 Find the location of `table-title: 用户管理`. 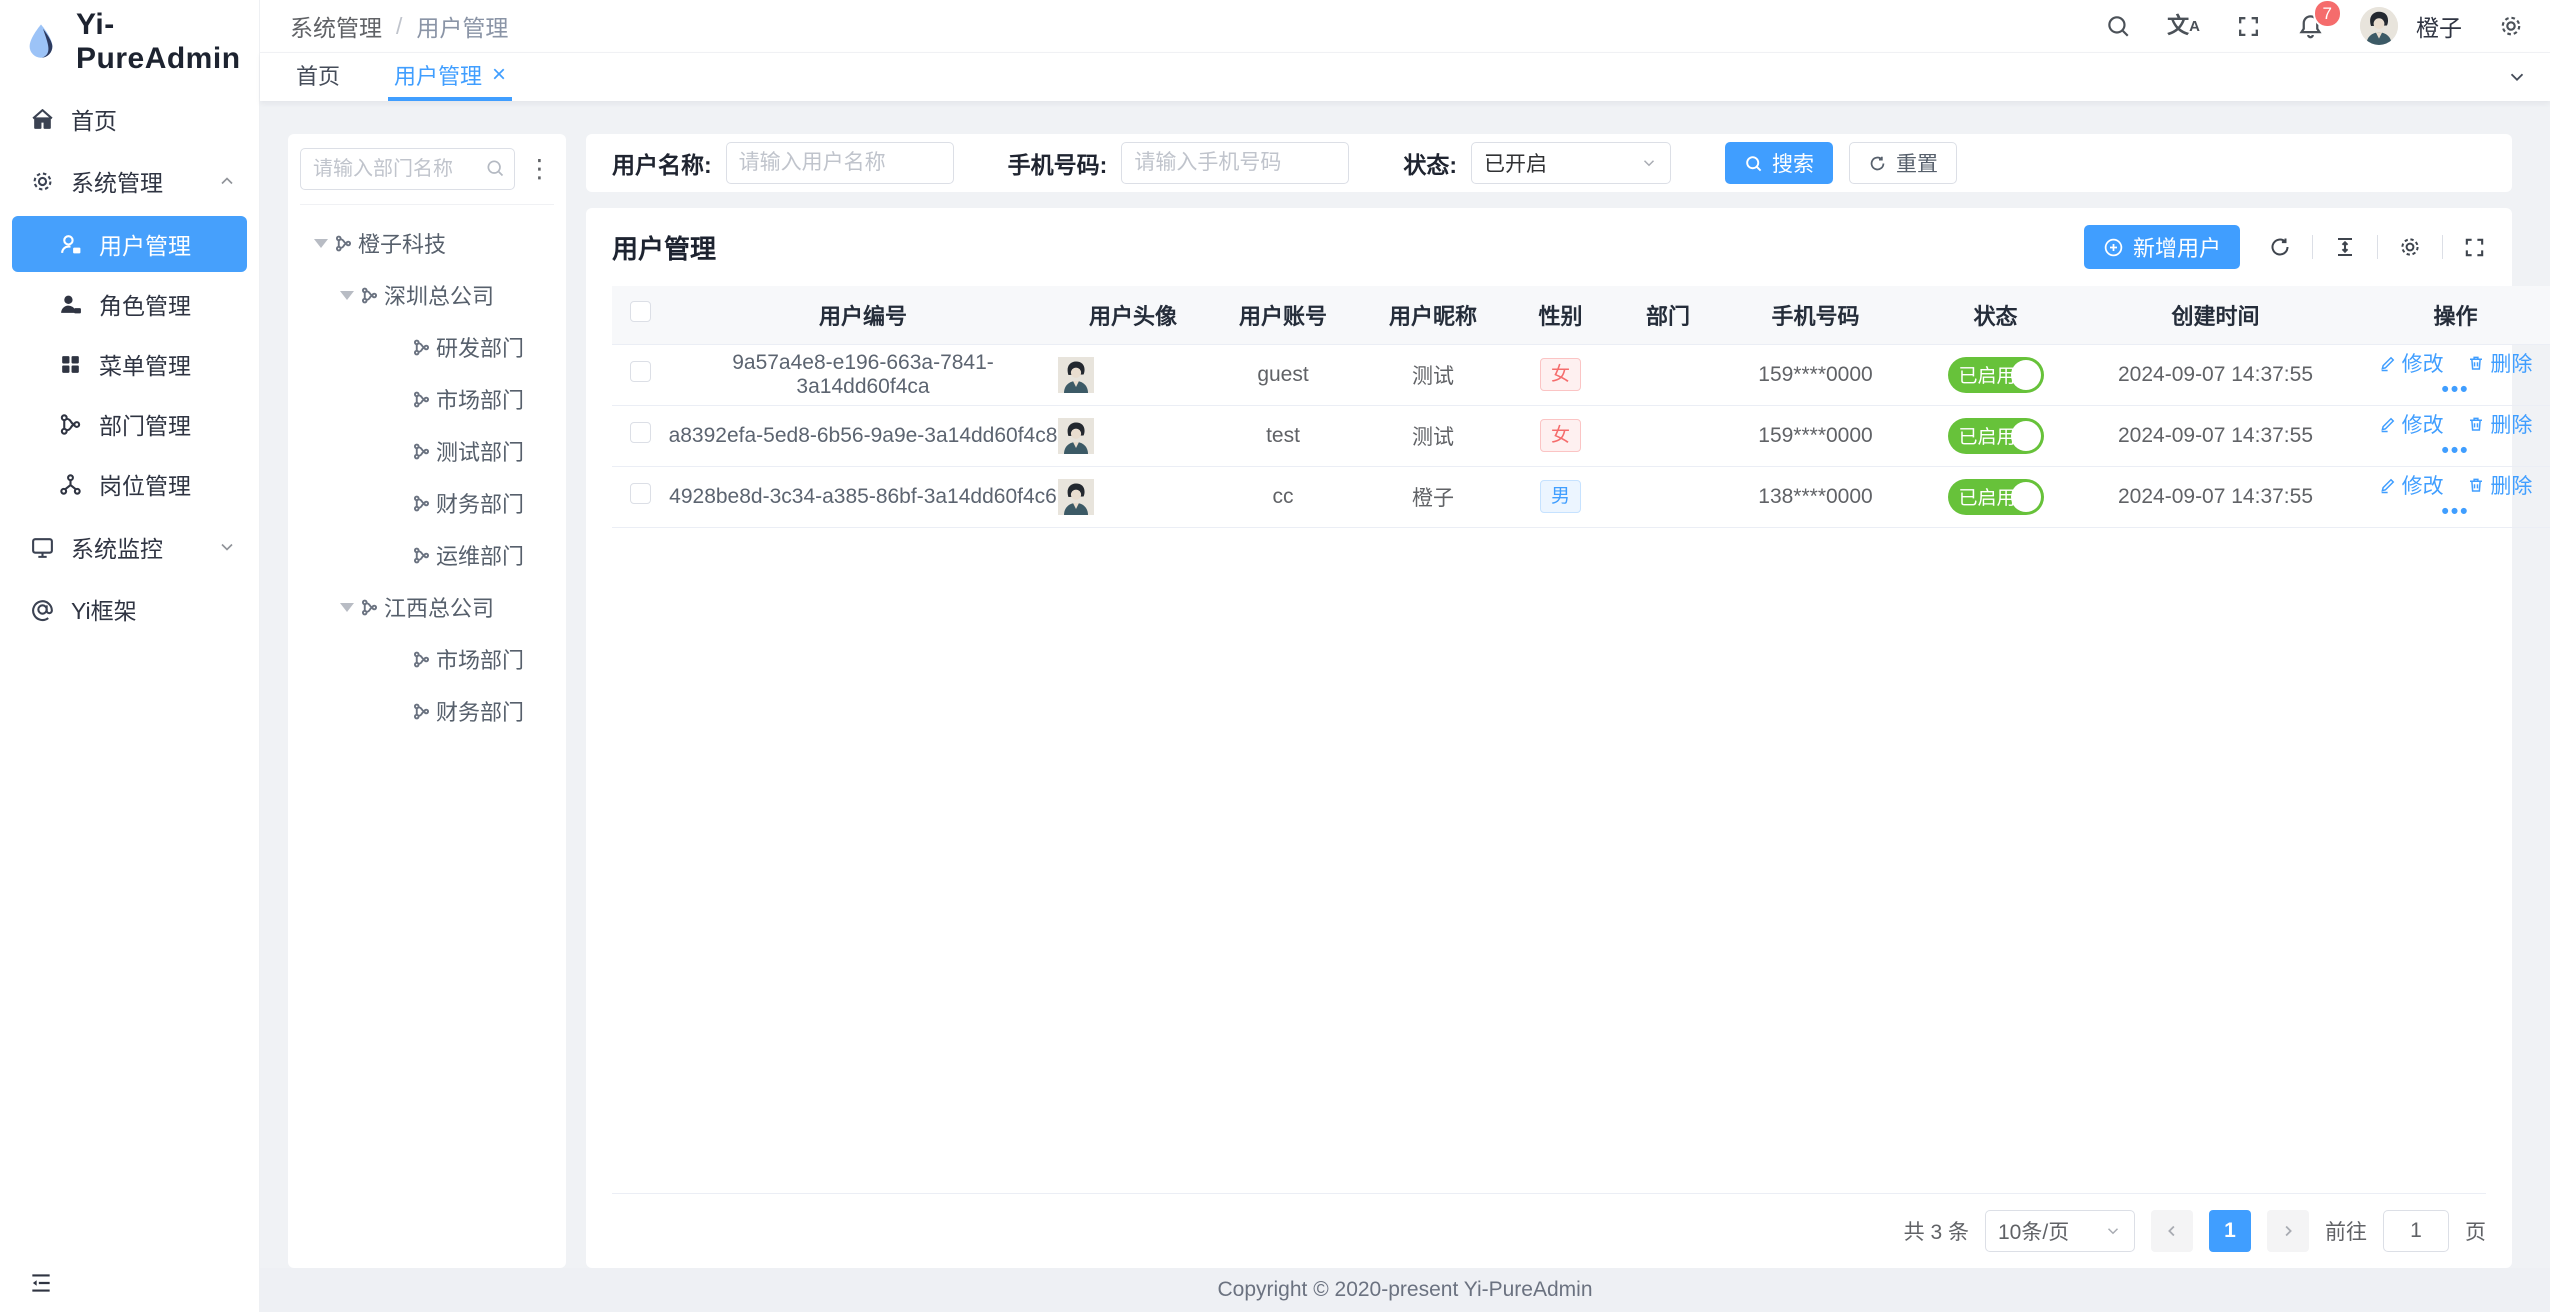

table-title: 用户管理 is located at coordinates (664, 248).